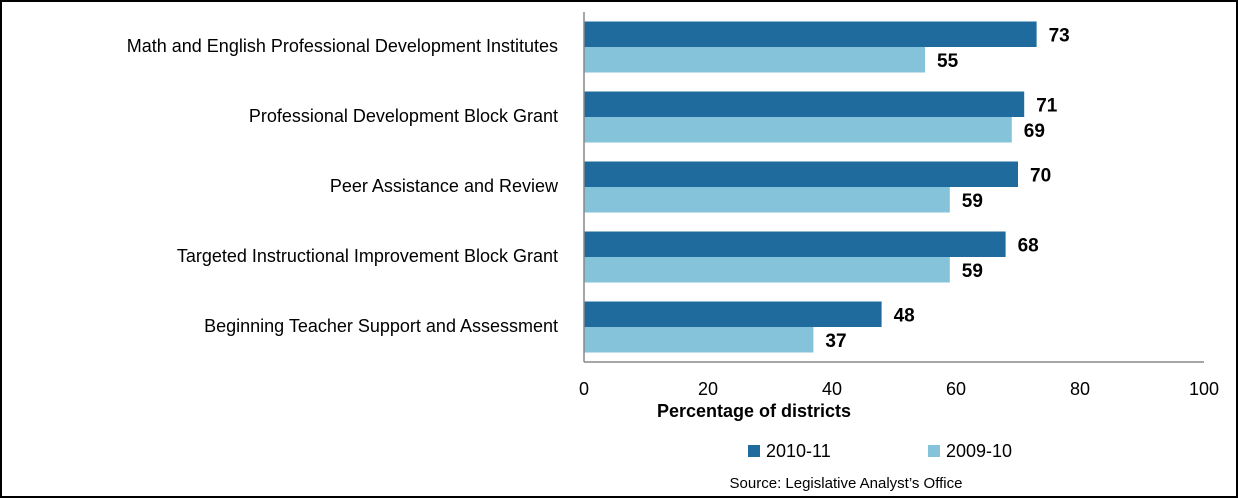 Image resolution: width=1238 pixels, height=498 pixels. I want to click on x-tick-label: 80, so click(1080, 389).